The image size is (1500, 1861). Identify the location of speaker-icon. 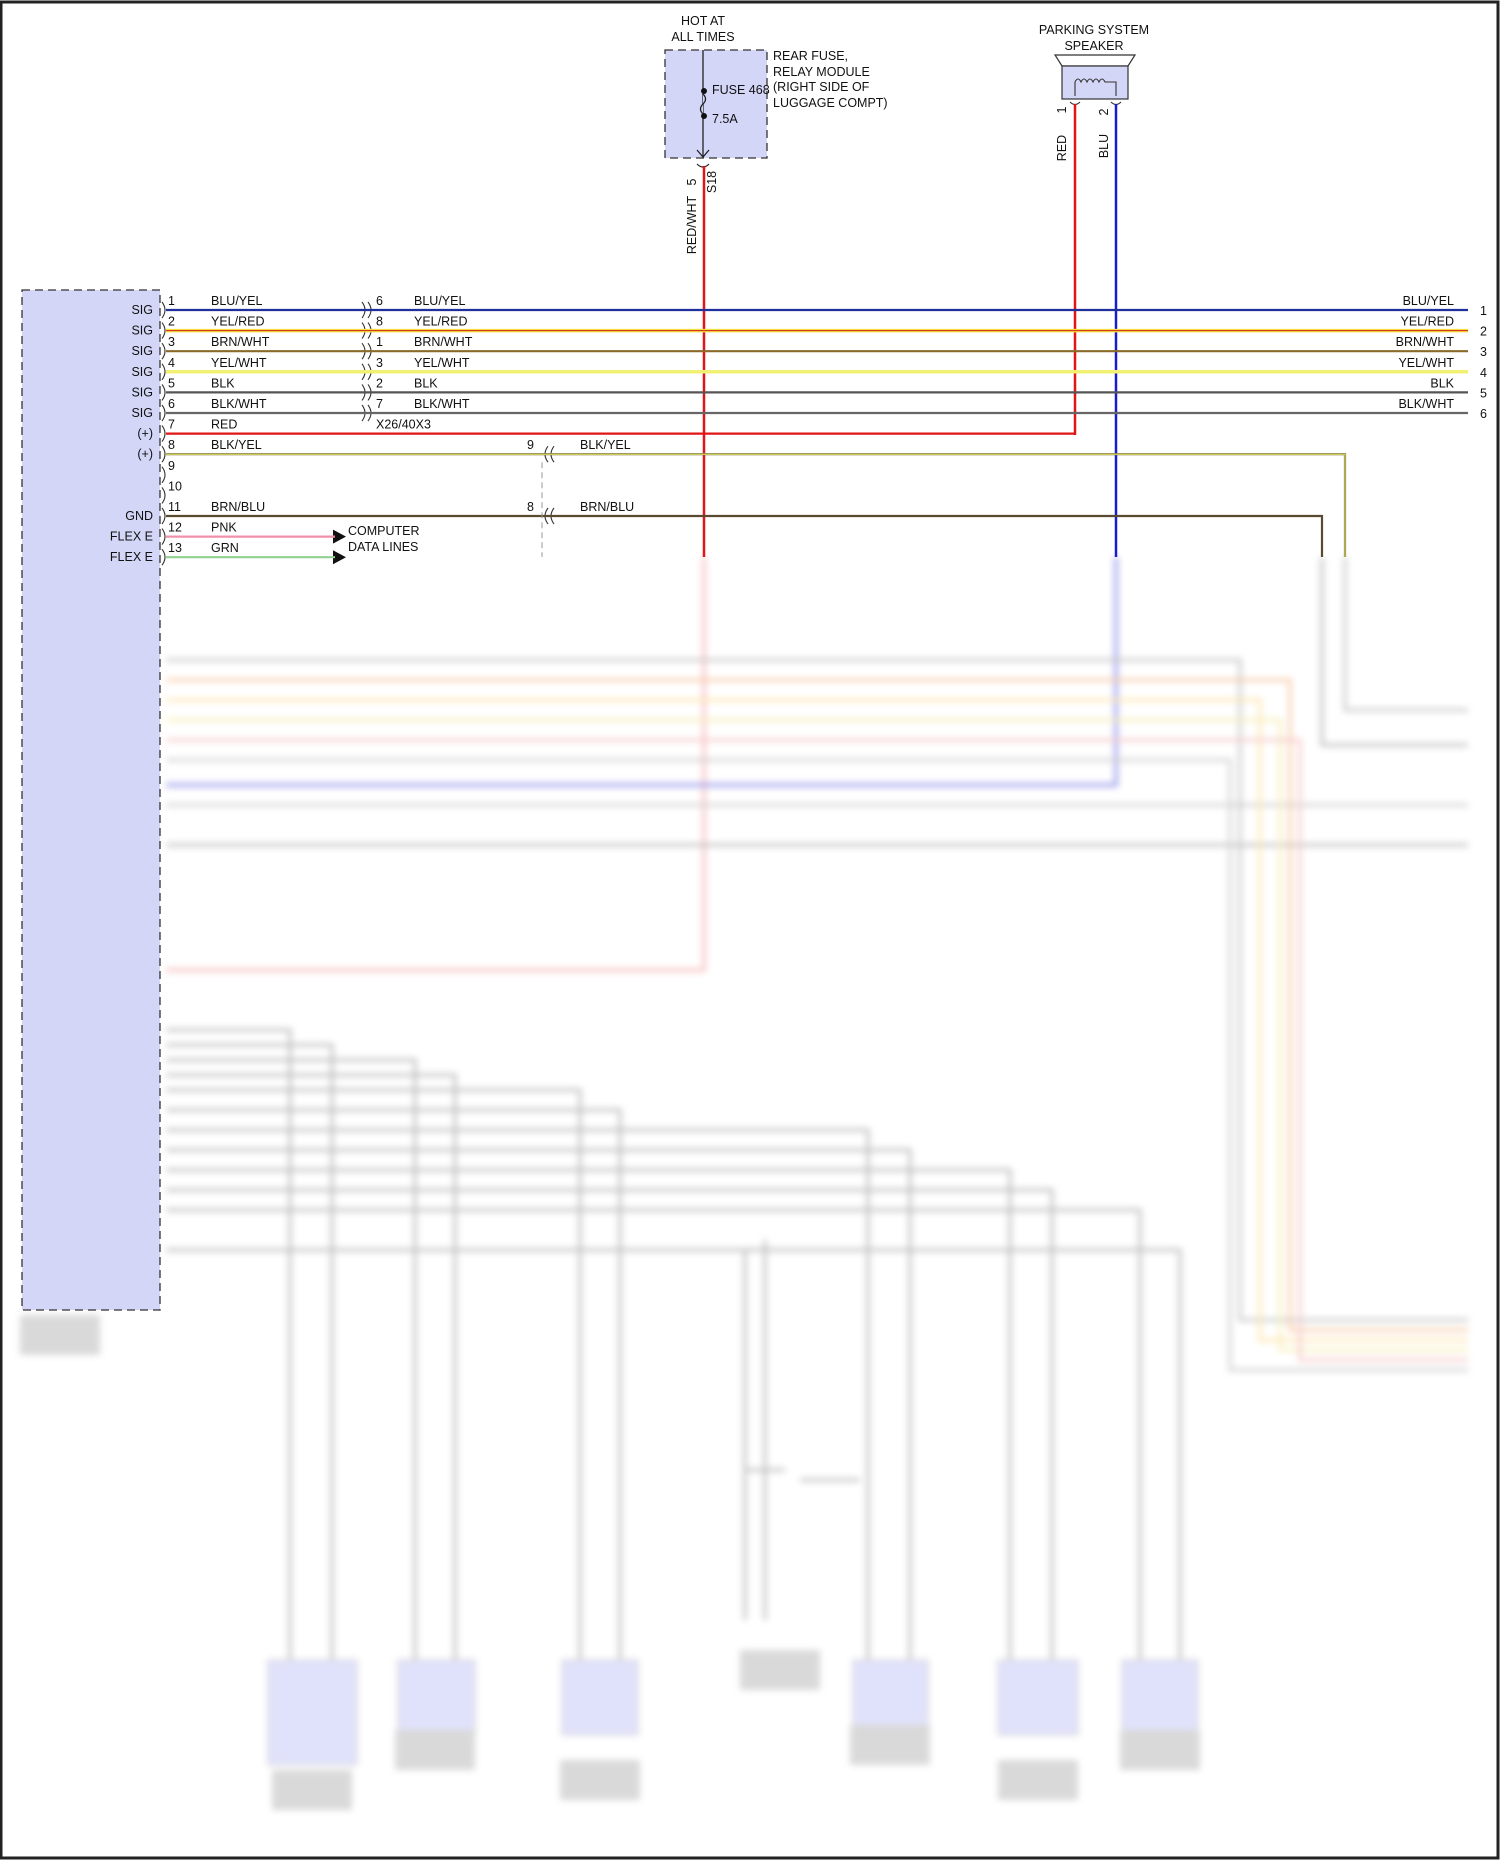
(1095, 60).